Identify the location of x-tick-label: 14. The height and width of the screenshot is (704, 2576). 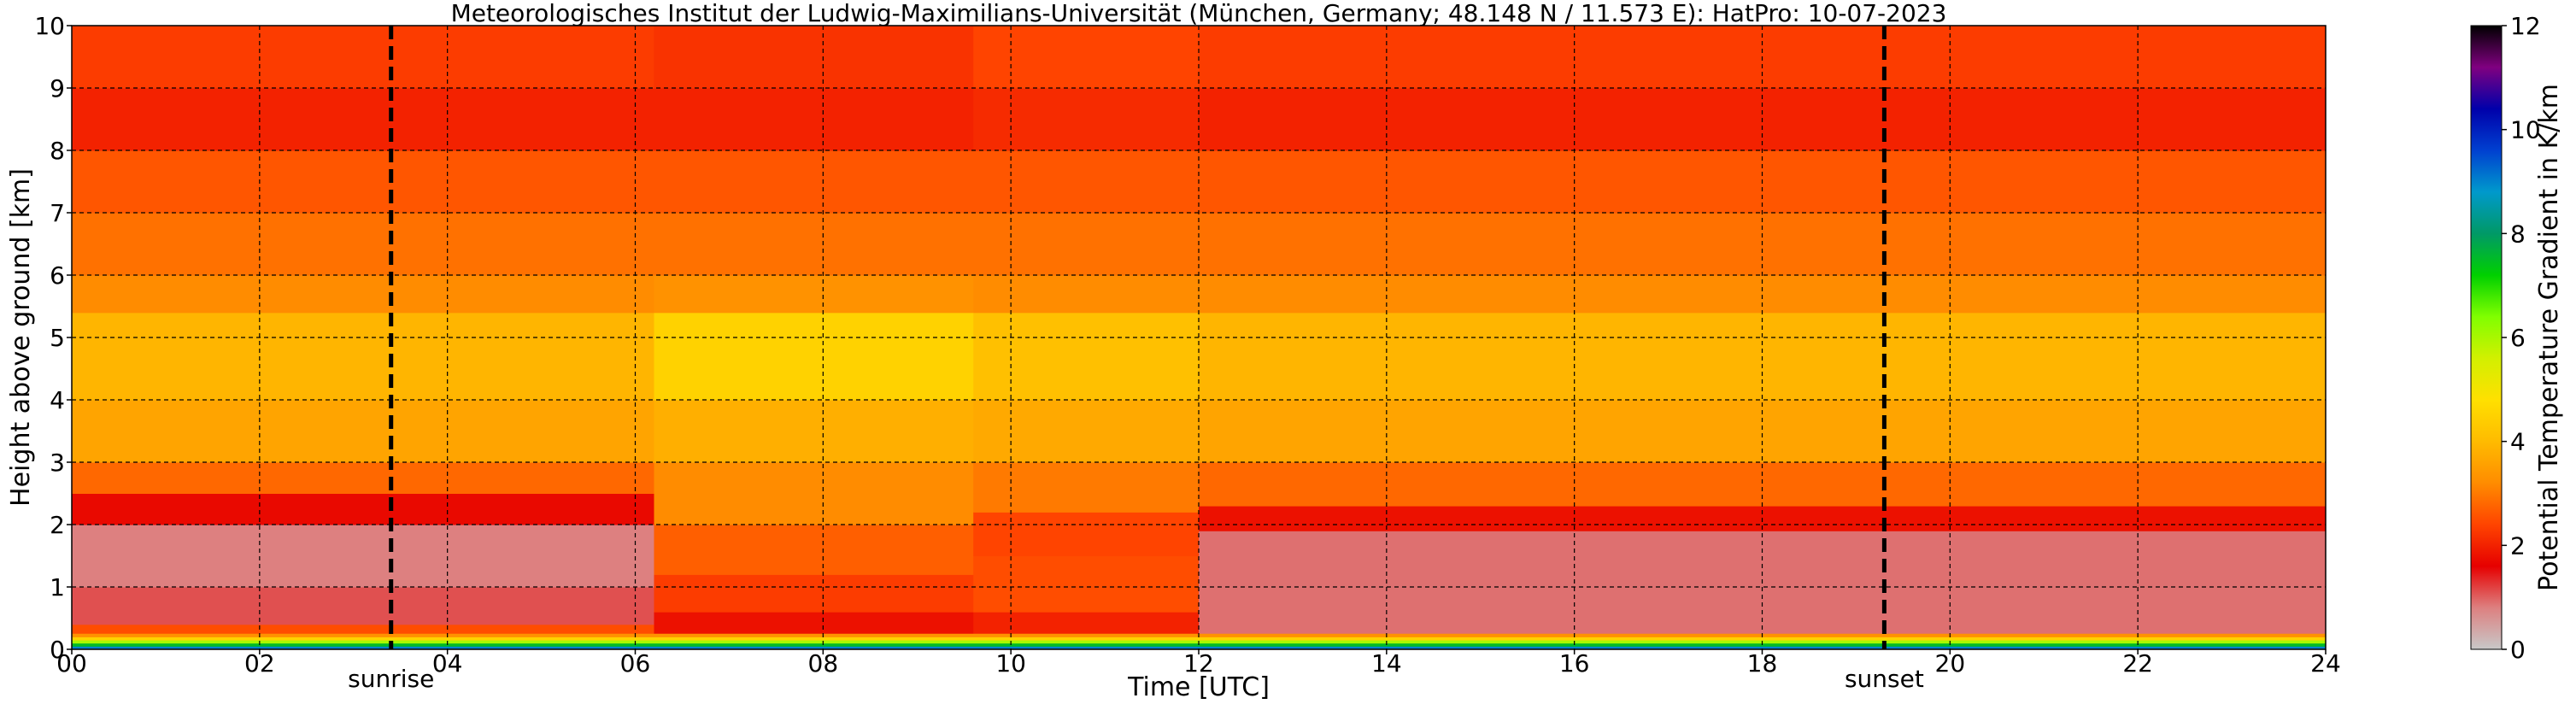
(1386, 663).